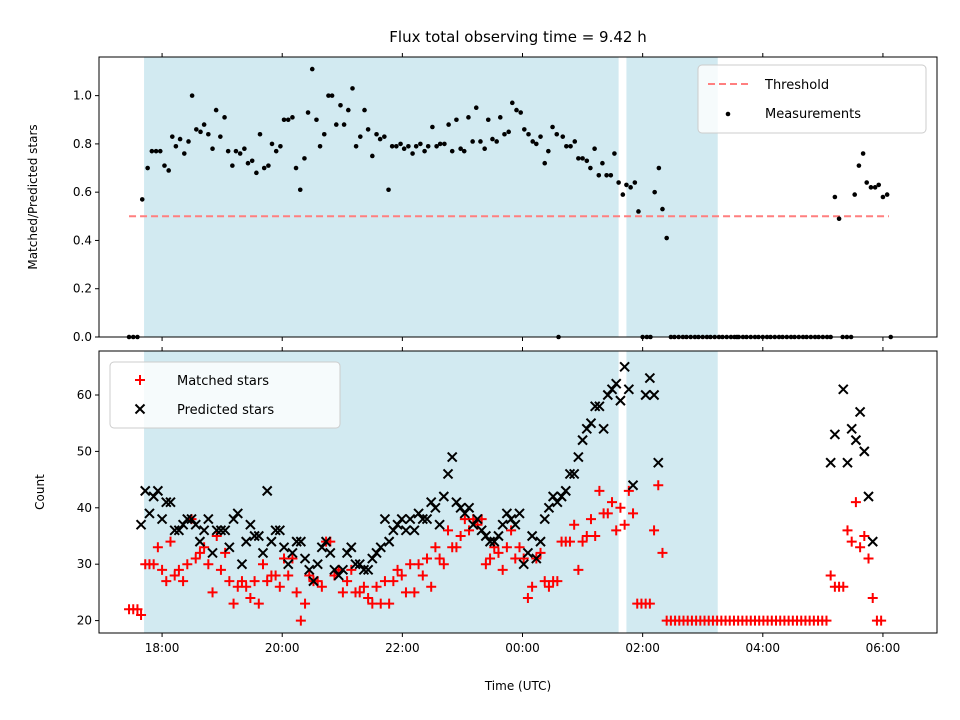  Describe the element at coordinates (84, 395) in the screenshot. I see `y-tick-label: 60` at that location.